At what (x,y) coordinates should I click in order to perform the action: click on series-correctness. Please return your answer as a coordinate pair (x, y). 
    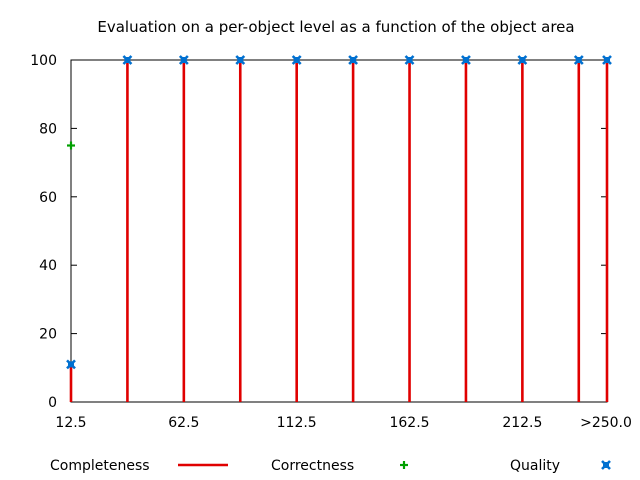
    Looking at the image, I should click on (71, 145).